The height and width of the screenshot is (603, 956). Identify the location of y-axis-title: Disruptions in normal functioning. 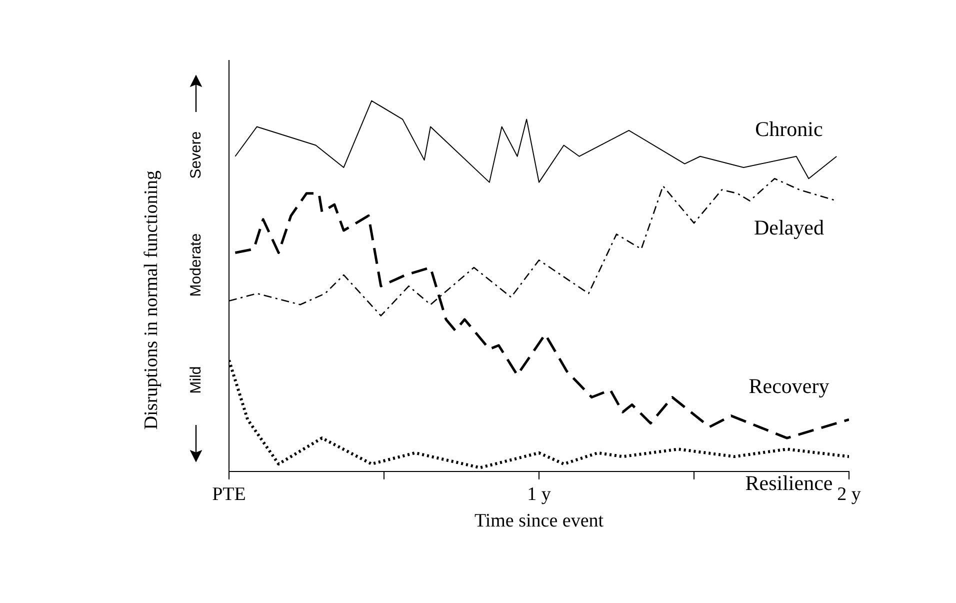
(152, 300).